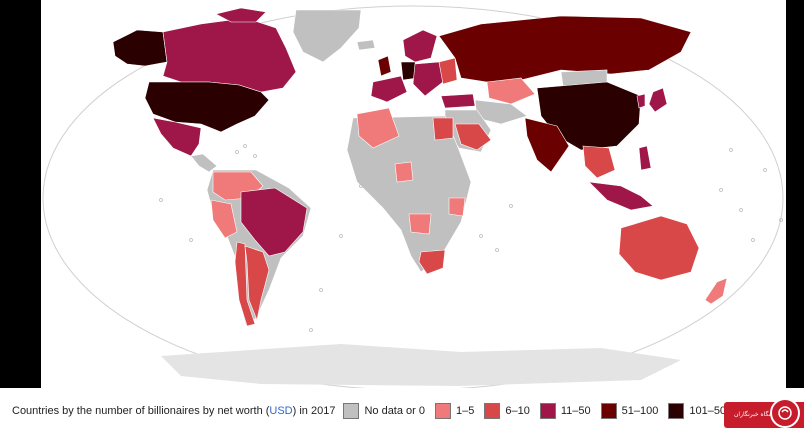 The image size is (804, 431). I want to click on legend-item-101-500: 101–500, so click(700, 410).